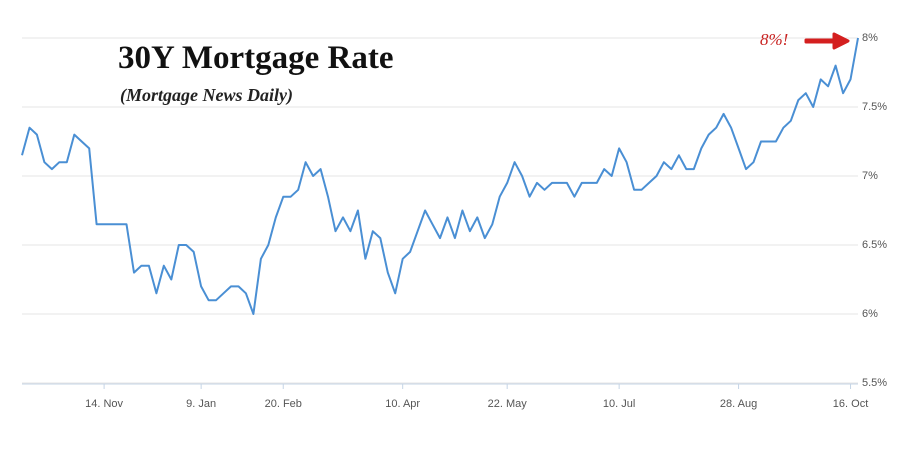 This screenshot has width=907, height=456. What do you see at coordinates (283, 404) in the screenshot?
I see `x-tick-label: 20. Feb` at bounding box center [283, 404].